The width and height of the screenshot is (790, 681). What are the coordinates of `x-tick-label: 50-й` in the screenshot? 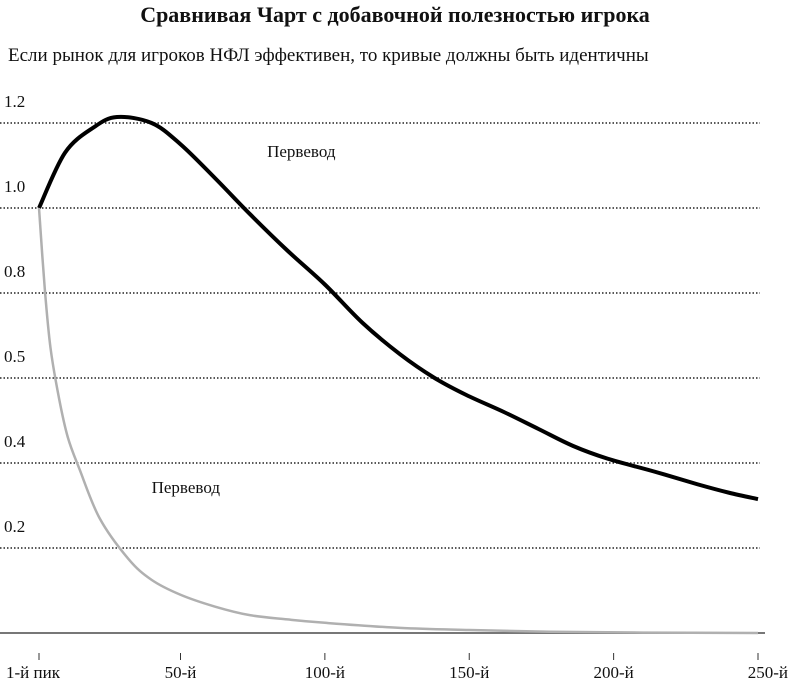 It's located at (181, 672).